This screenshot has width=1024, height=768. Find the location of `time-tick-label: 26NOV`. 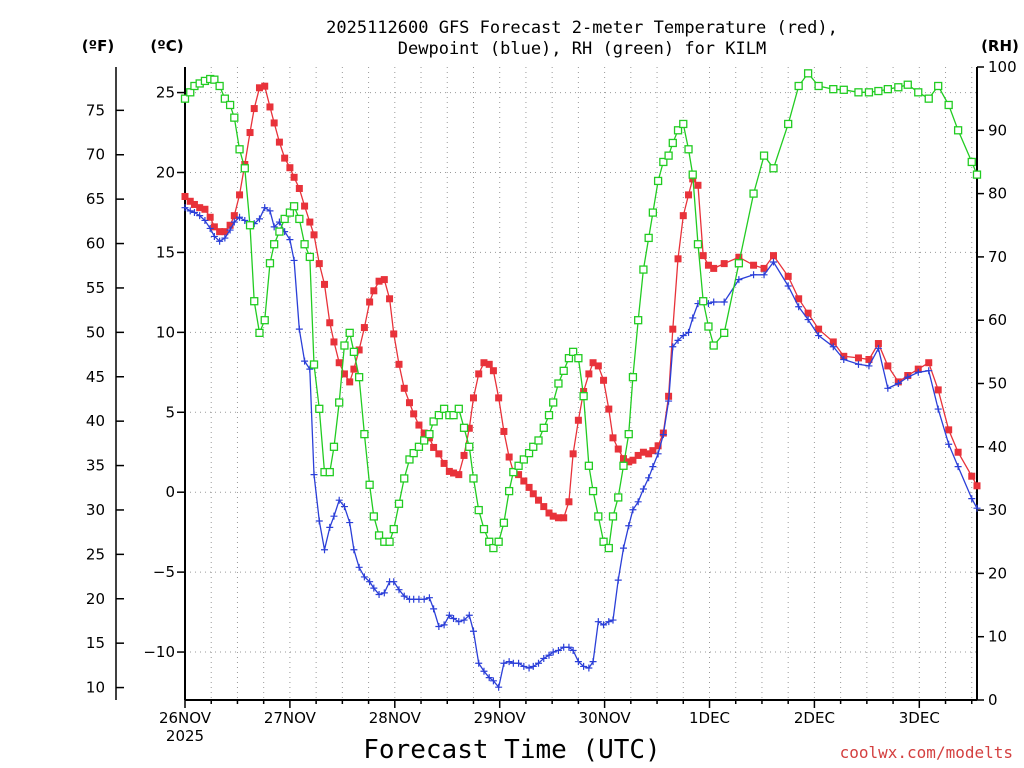

time-tick-label: 26NOV is located at coordinates (185, 718).